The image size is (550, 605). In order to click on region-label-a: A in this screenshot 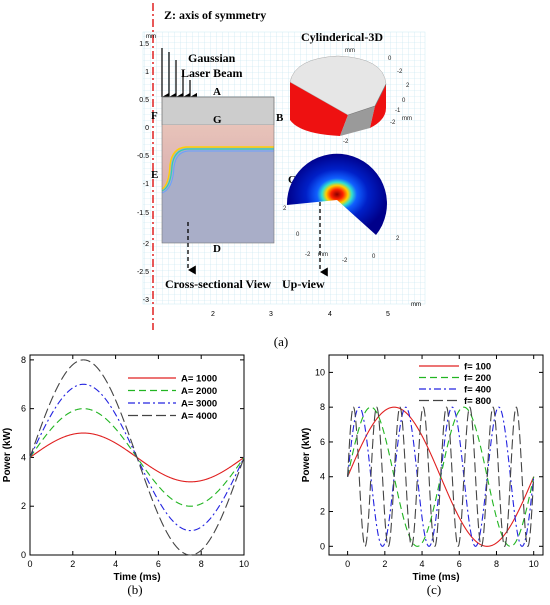, I will do `click(217, 92)`.